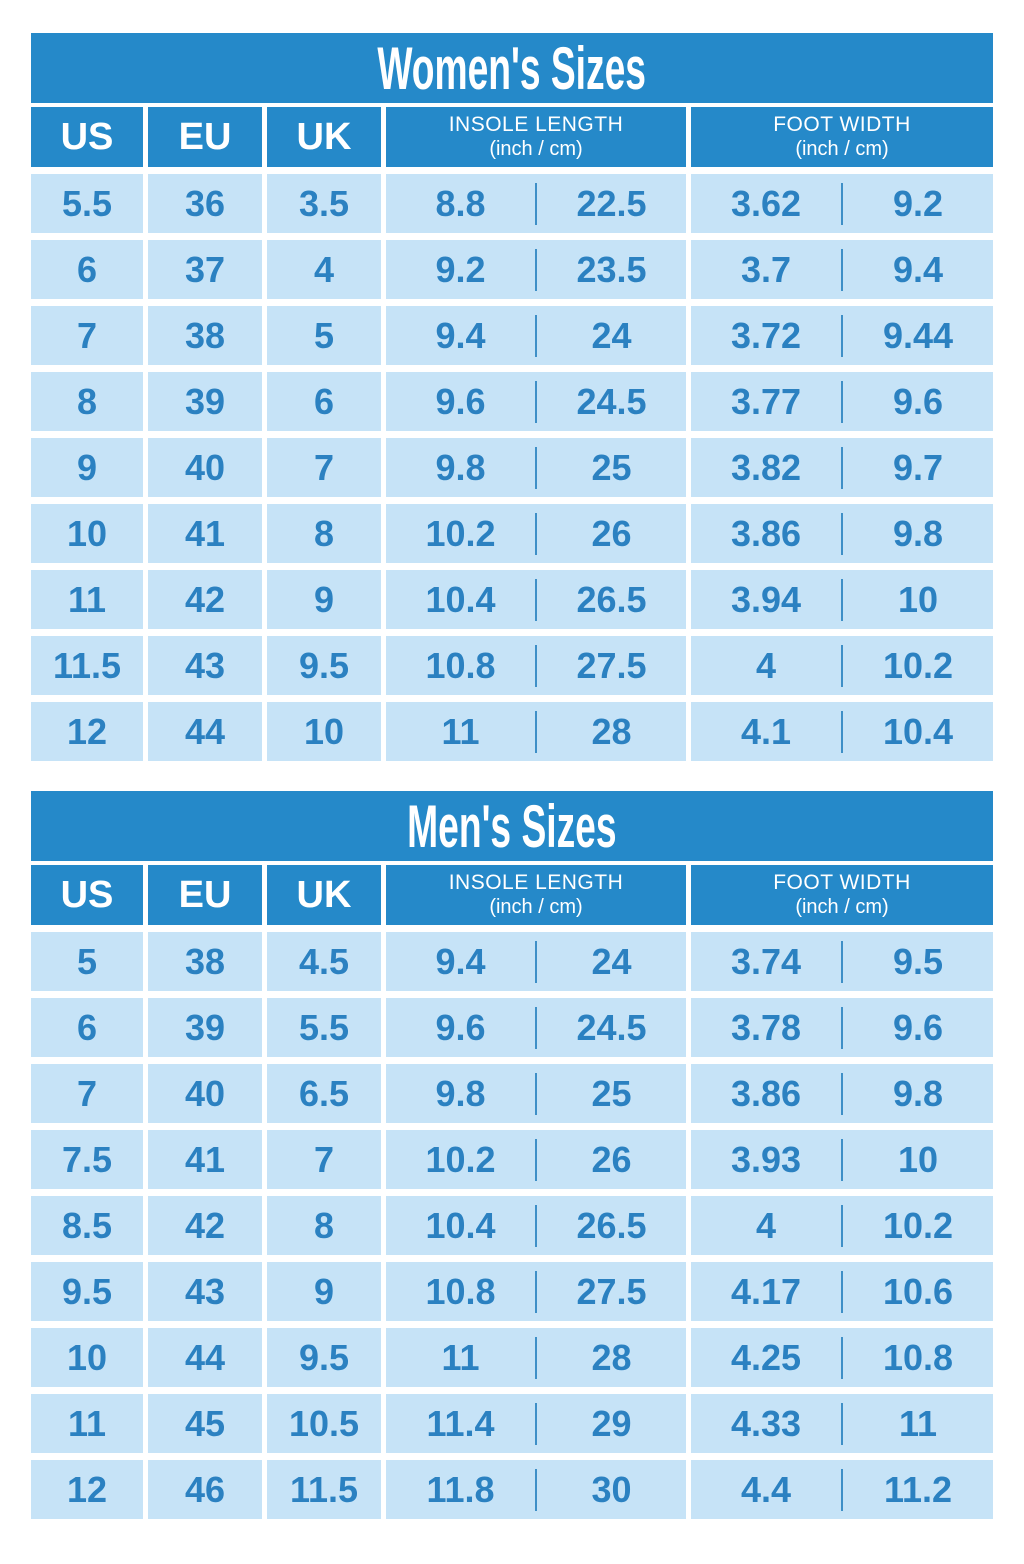 The image size is (1024, 1564). I want to click on eu-size-value: 38, so click(205, 961).